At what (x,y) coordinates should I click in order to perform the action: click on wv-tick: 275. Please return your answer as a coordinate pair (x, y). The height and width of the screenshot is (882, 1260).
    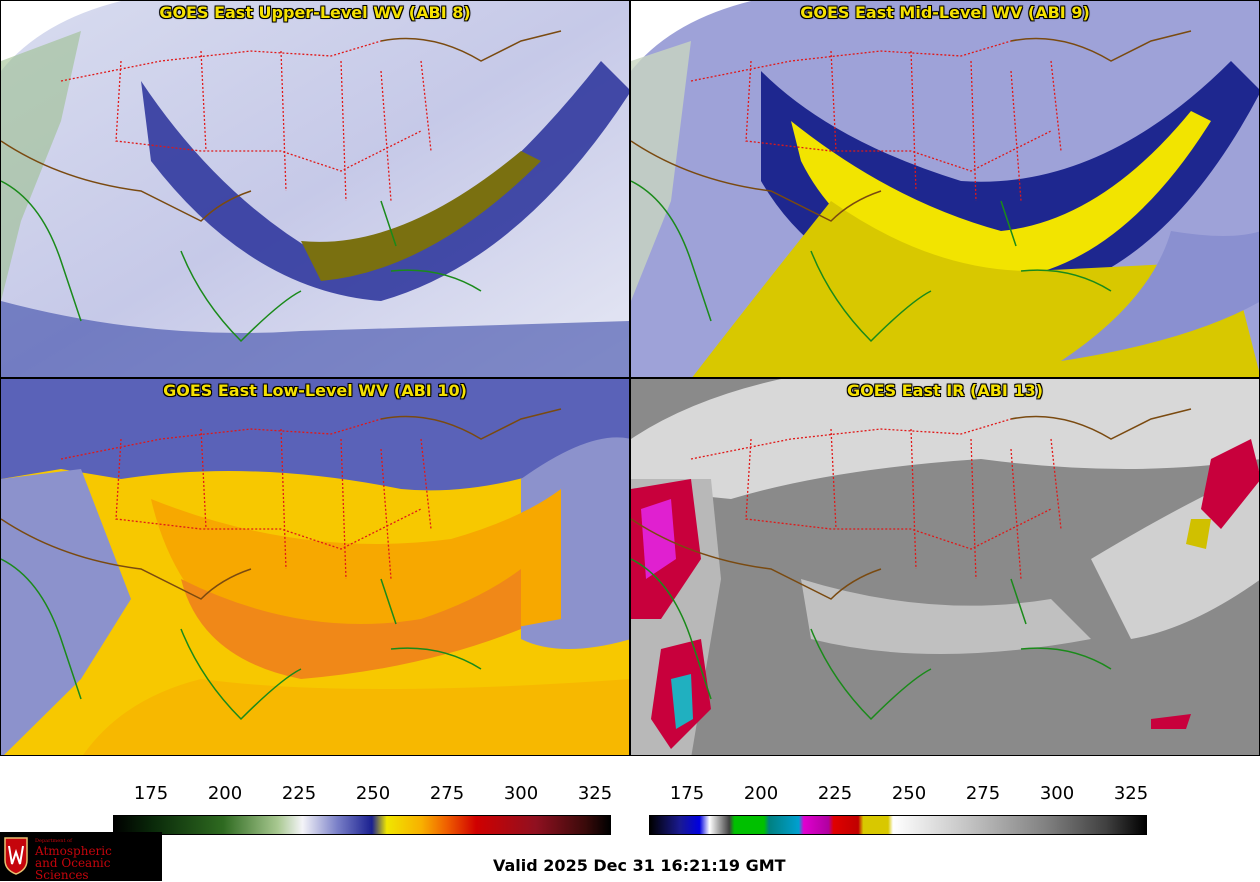
    Looking at the image, I should click on (447, 793).